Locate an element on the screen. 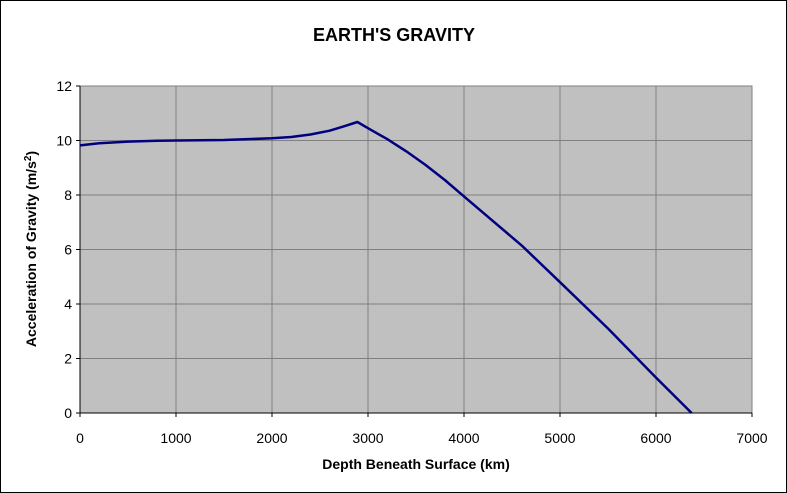 The image size is (787, 493). x-axis-label: Depth Beneath Surface (km) is located at coordinates (415, 464).